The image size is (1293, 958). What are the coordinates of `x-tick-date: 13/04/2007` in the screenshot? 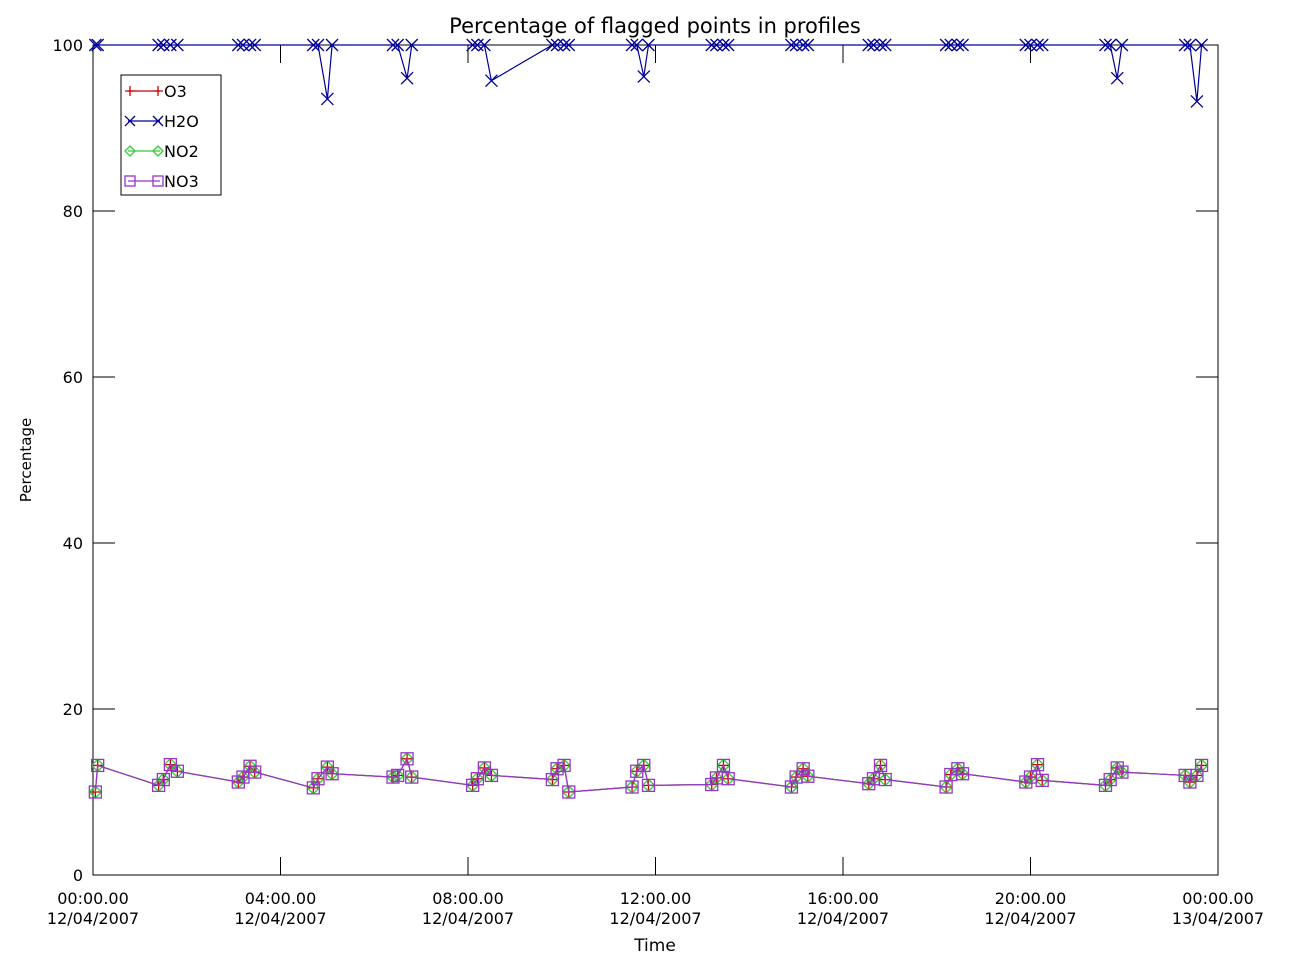 It's located at (1218, 918).